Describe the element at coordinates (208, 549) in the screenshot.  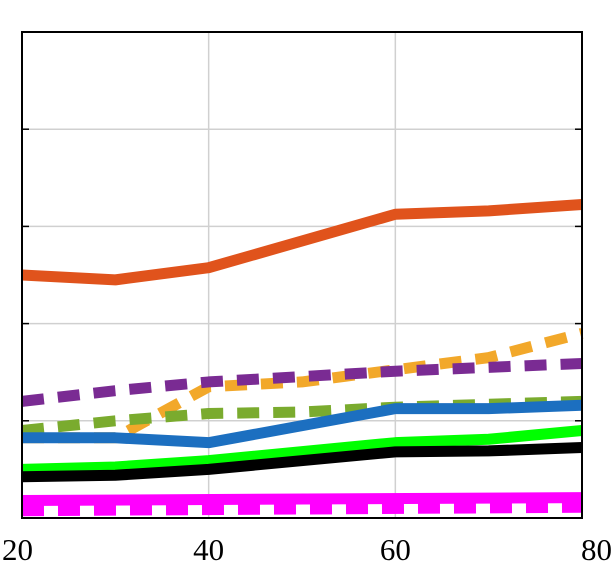
I see `x-tick-label: 40` at that location.